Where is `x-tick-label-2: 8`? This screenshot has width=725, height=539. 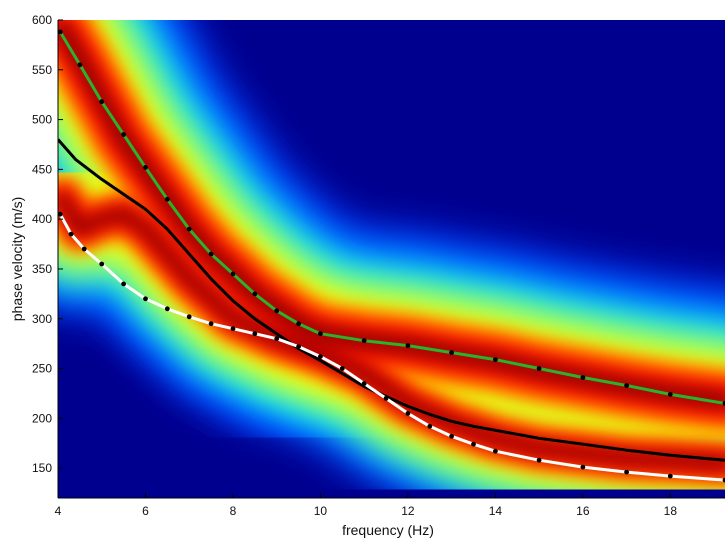 x-tick-label-2: 8 is located at coordinates (233, 511).